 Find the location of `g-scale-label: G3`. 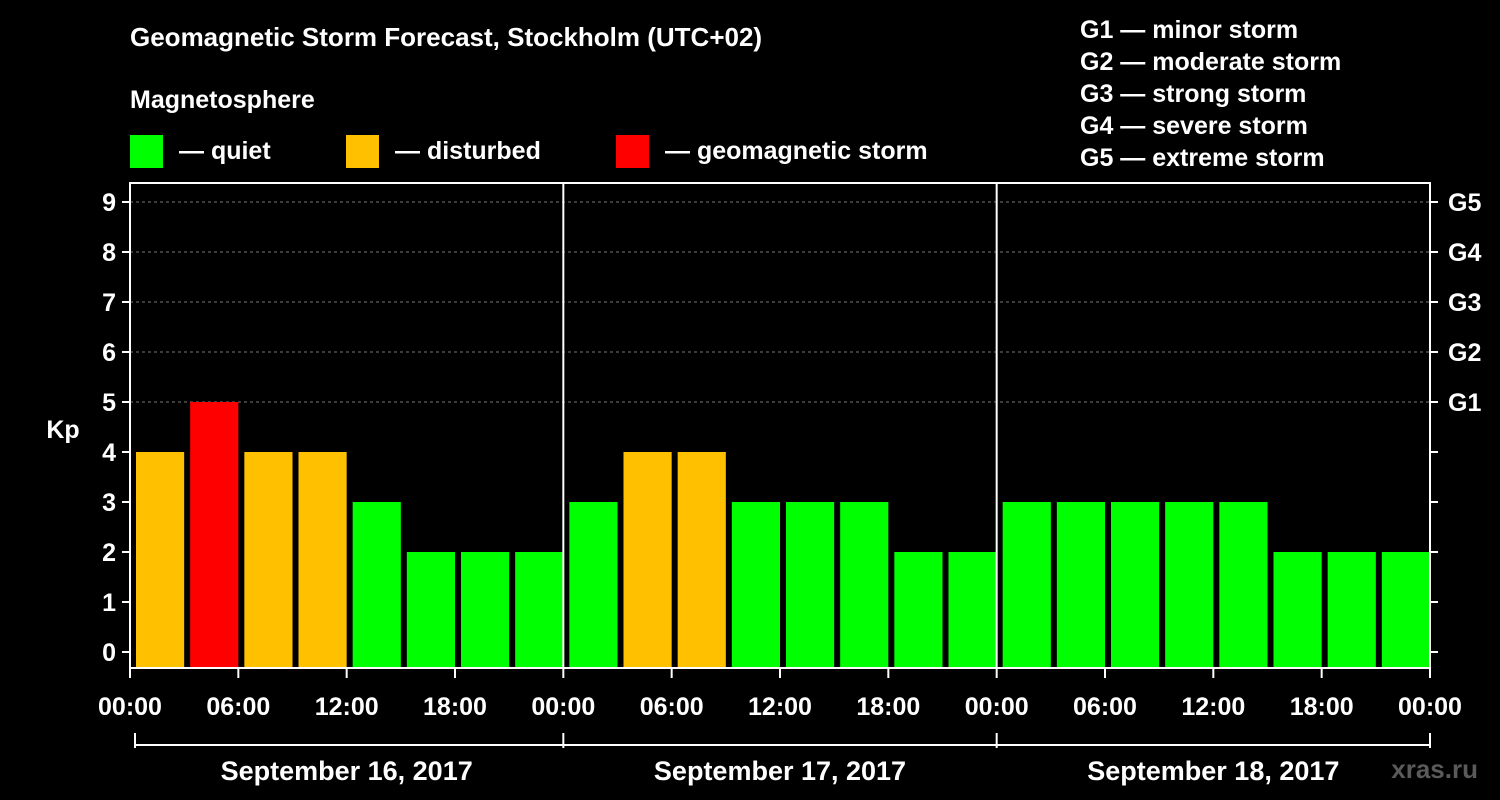

g-scale-label: G3 is located at coordinates (1464, 303).